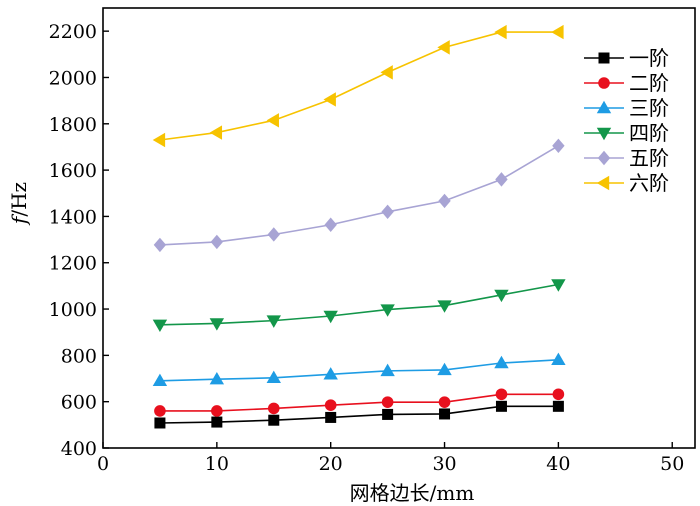  I want to click on y-tick-label: 1800, so click(73, 125).